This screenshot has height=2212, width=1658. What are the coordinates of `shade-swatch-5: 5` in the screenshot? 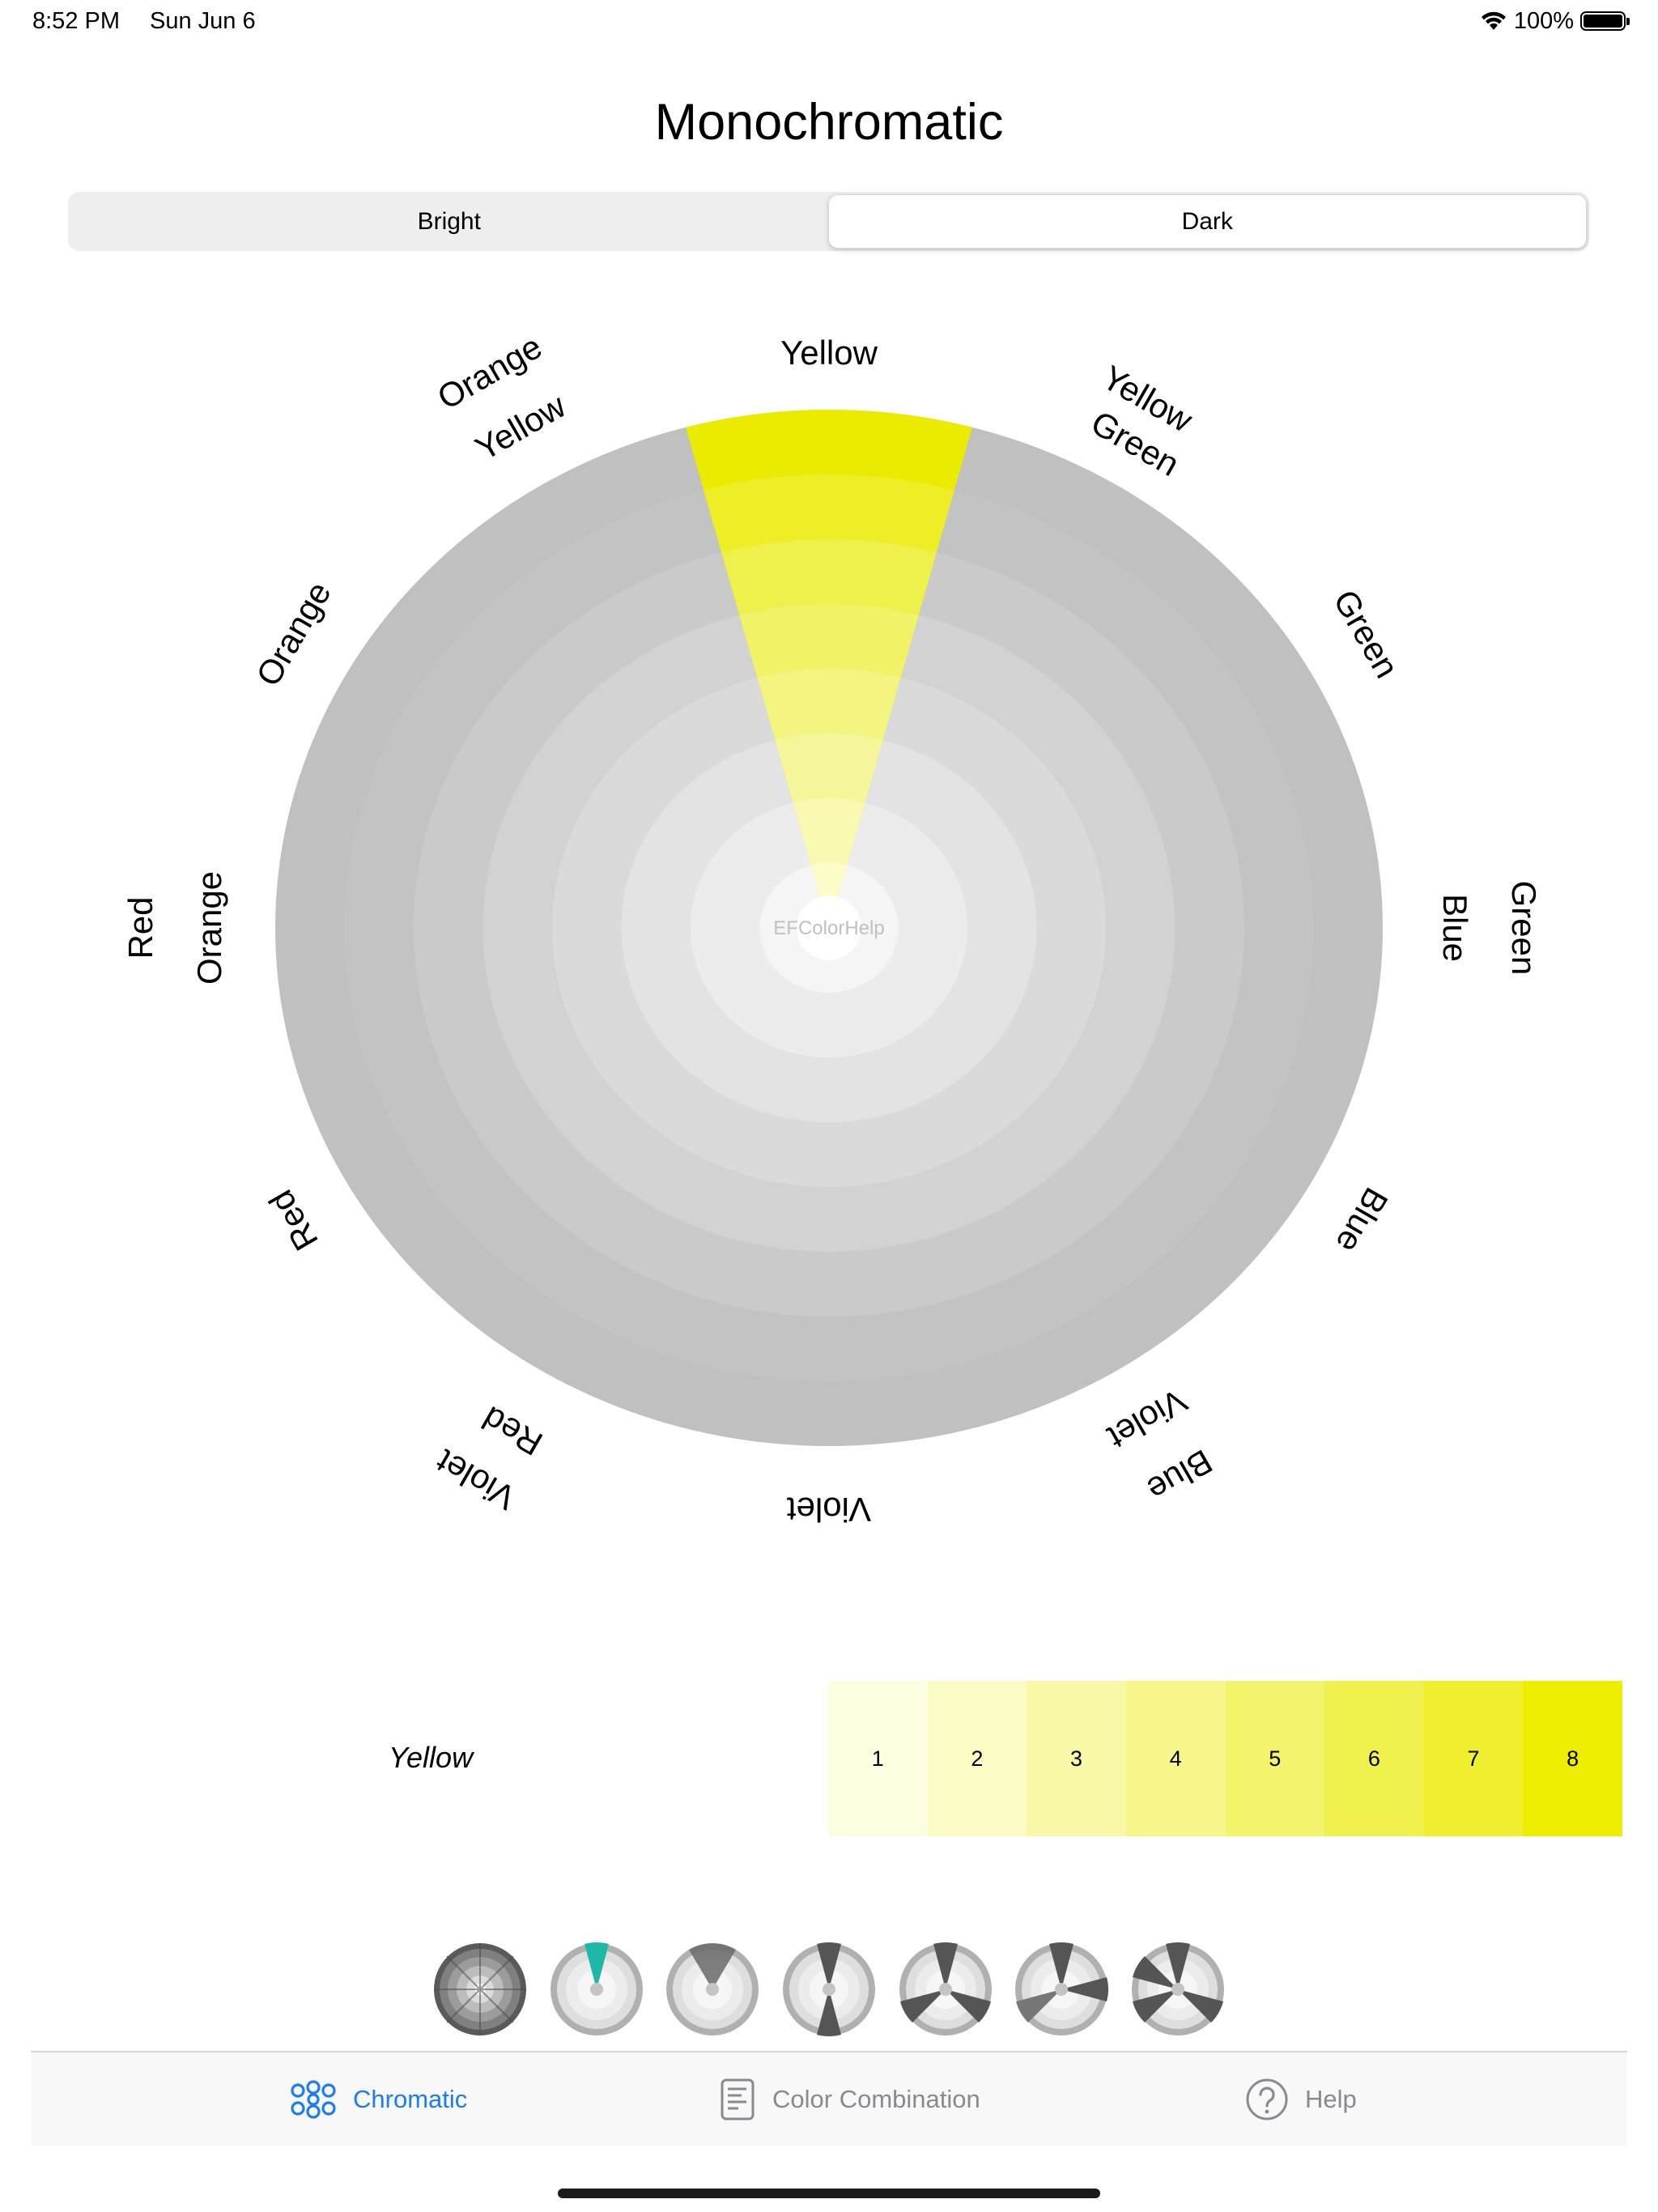 It's located at (1275, 1759).